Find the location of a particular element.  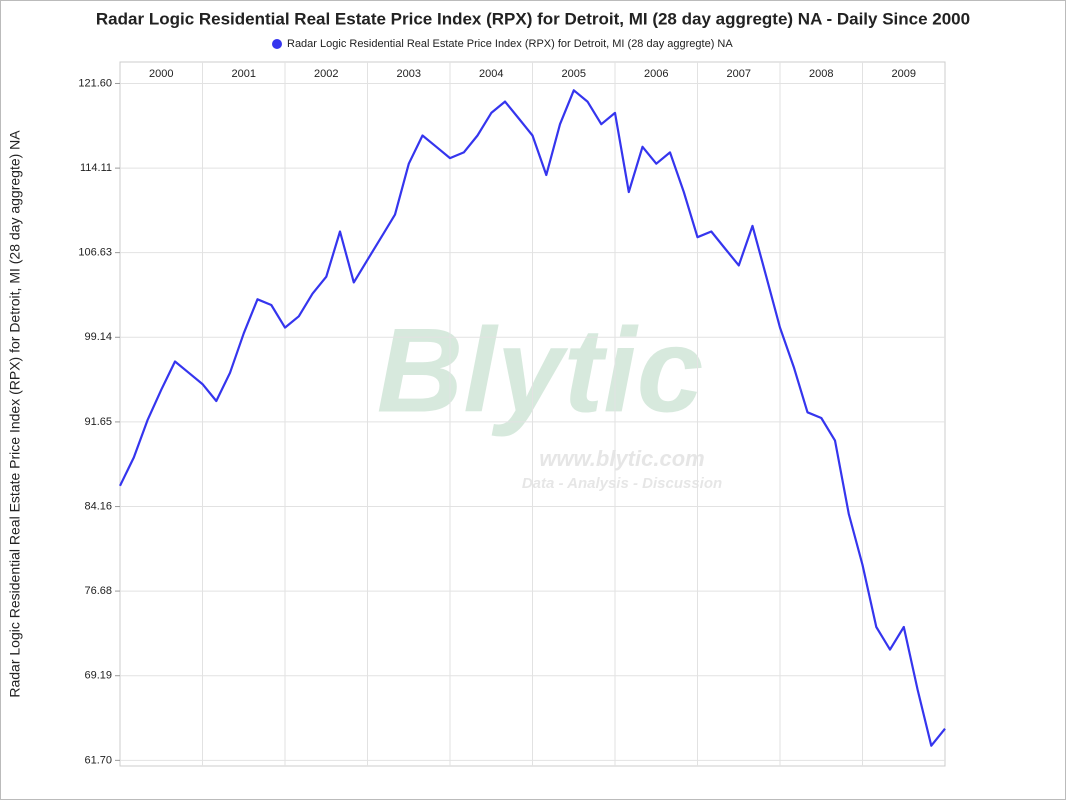

y-tick-label: 106.63 is located at coordinates (95, 253).